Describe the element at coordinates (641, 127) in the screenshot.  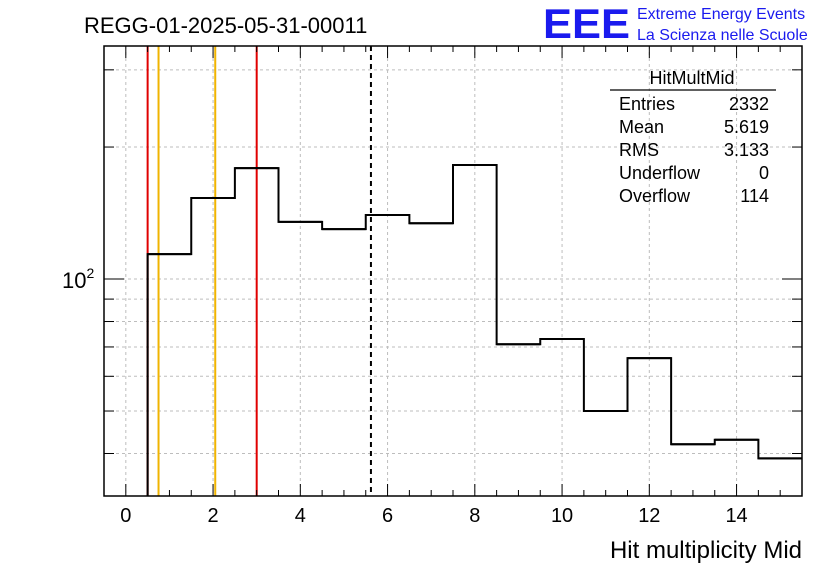
I see `stats-label-mean: Mean` at that location.